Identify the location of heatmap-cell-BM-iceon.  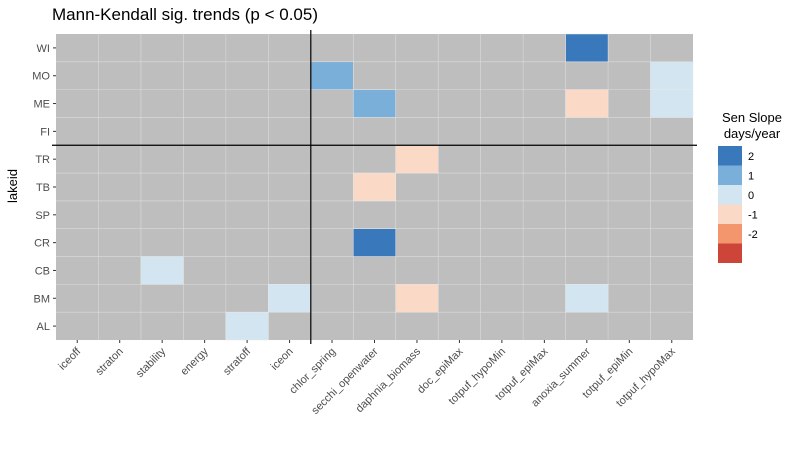
(290, 298).